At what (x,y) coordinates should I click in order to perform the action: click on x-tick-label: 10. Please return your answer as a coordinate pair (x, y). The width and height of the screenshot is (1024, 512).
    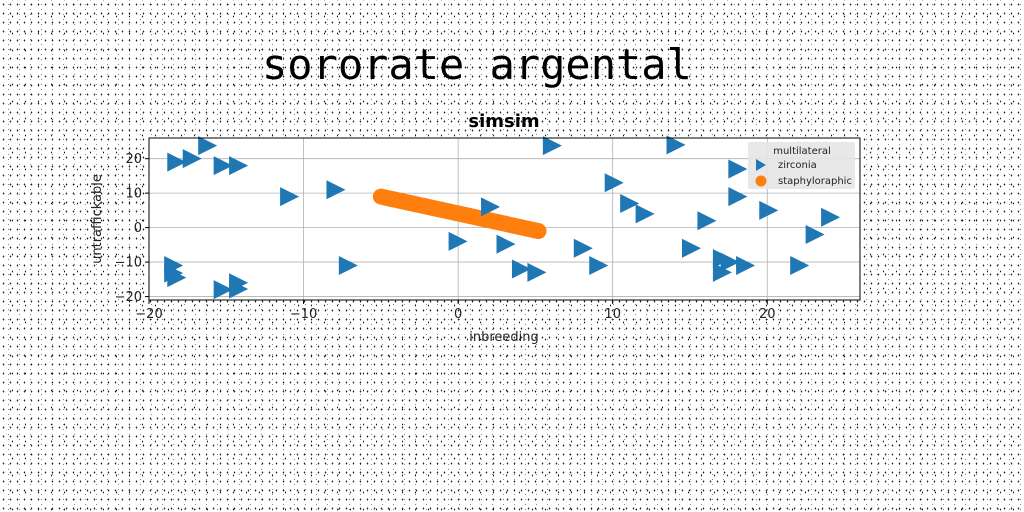
    Looking at the image, I should click on (612, 314).